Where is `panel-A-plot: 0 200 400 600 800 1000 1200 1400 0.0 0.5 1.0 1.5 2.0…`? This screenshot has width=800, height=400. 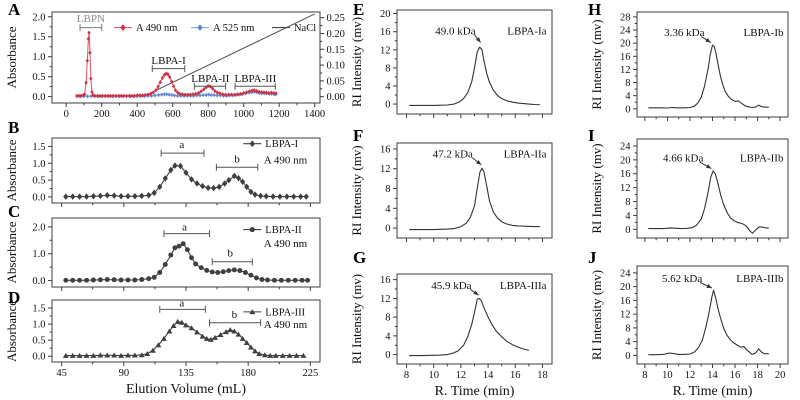
panel-A-plot: 0 200 400 600 800 1000 1200 1400 0.0 0.5 1.0 1.5 2.0… is located at coordinates (174, 65).